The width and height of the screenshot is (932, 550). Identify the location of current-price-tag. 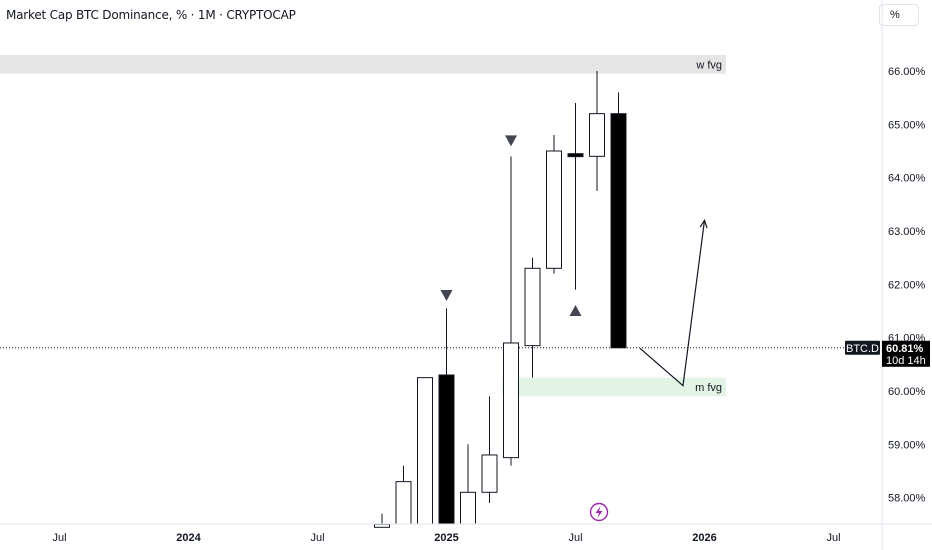
(906, 353).